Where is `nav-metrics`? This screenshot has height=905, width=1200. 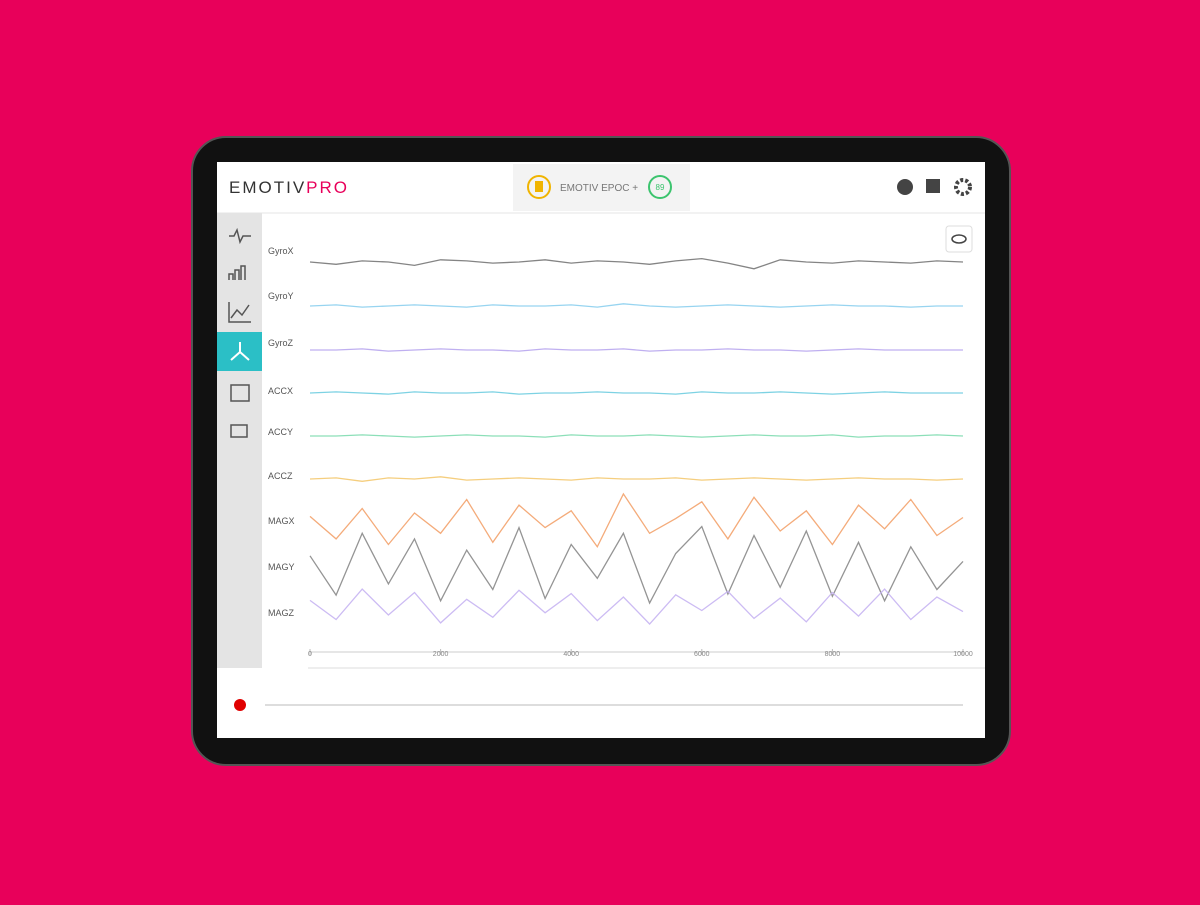 nav-metrics is located at coordinates (239, 312).